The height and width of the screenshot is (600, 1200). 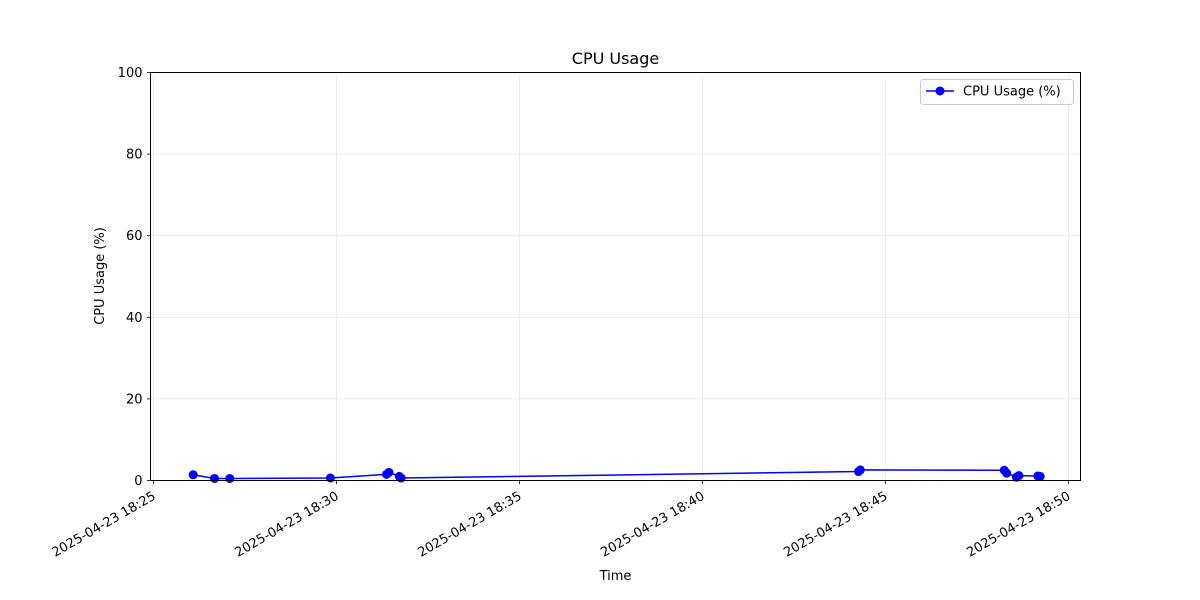 I want to click on series-layer, so click(x=616, y=474).